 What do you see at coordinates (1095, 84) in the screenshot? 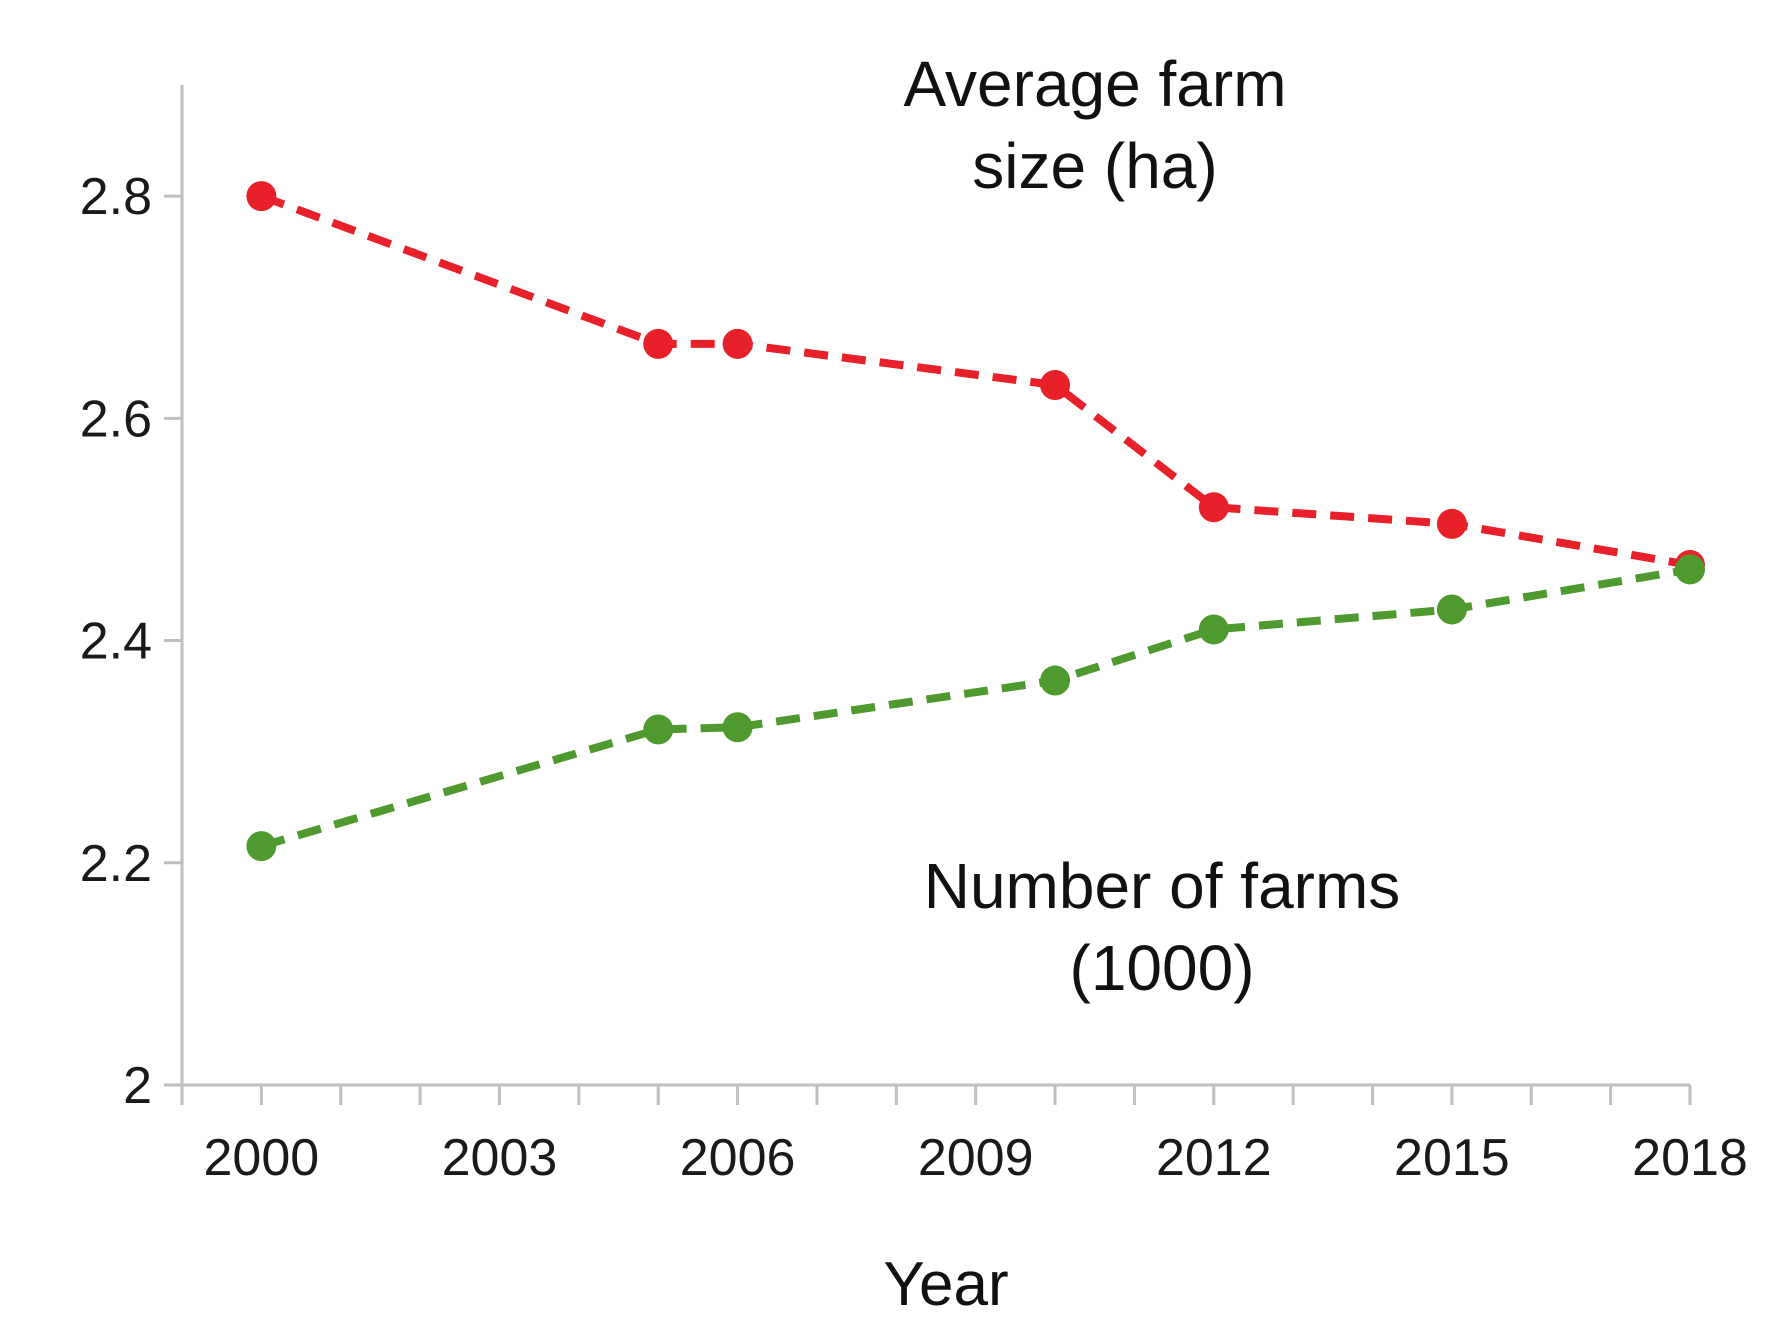
I see `annotation-average-farm-size-line1: Average farm` at bounding box center [1095, 84].